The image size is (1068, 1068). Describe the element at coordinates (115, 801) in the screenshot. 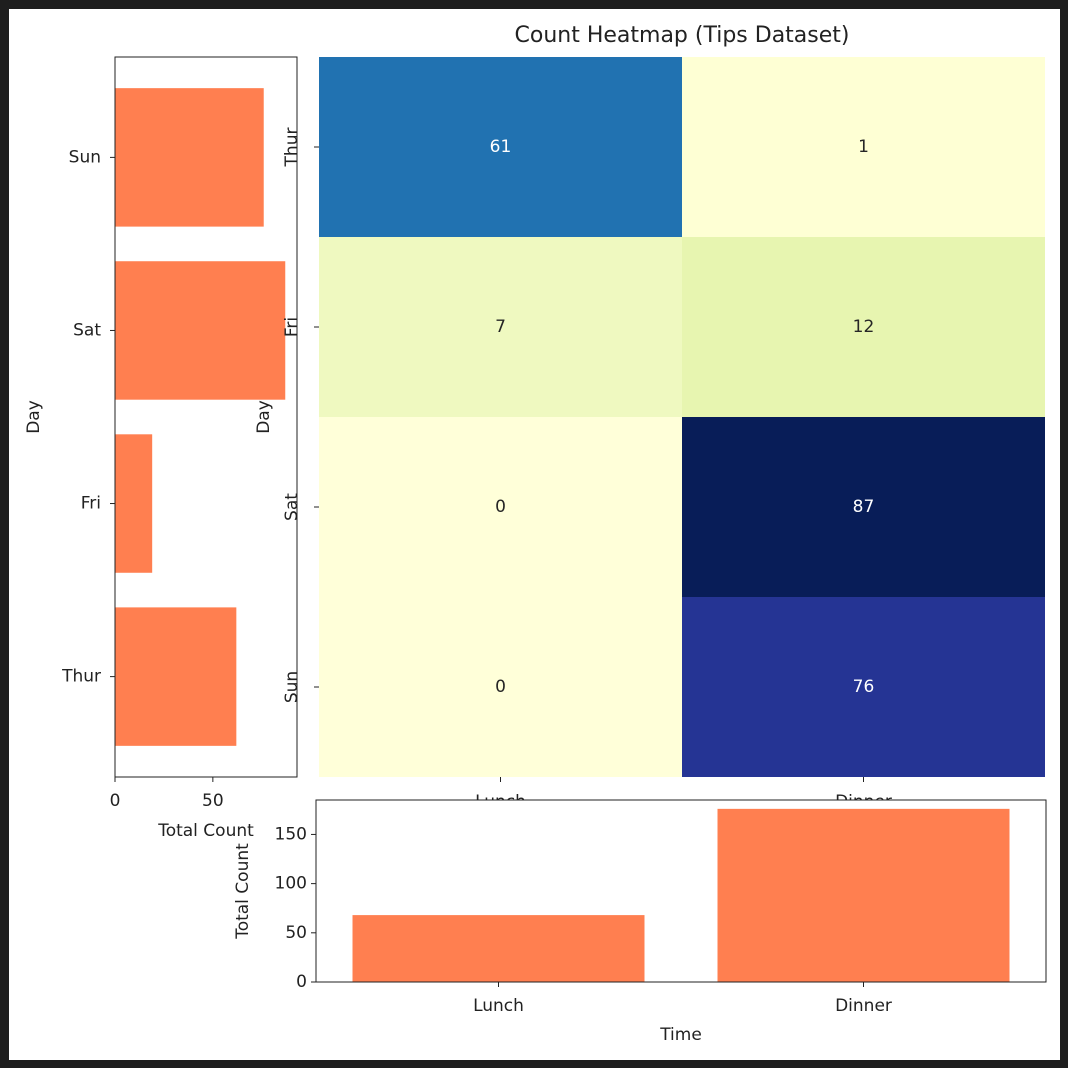

I see `x-tick-label: 0` at that location.